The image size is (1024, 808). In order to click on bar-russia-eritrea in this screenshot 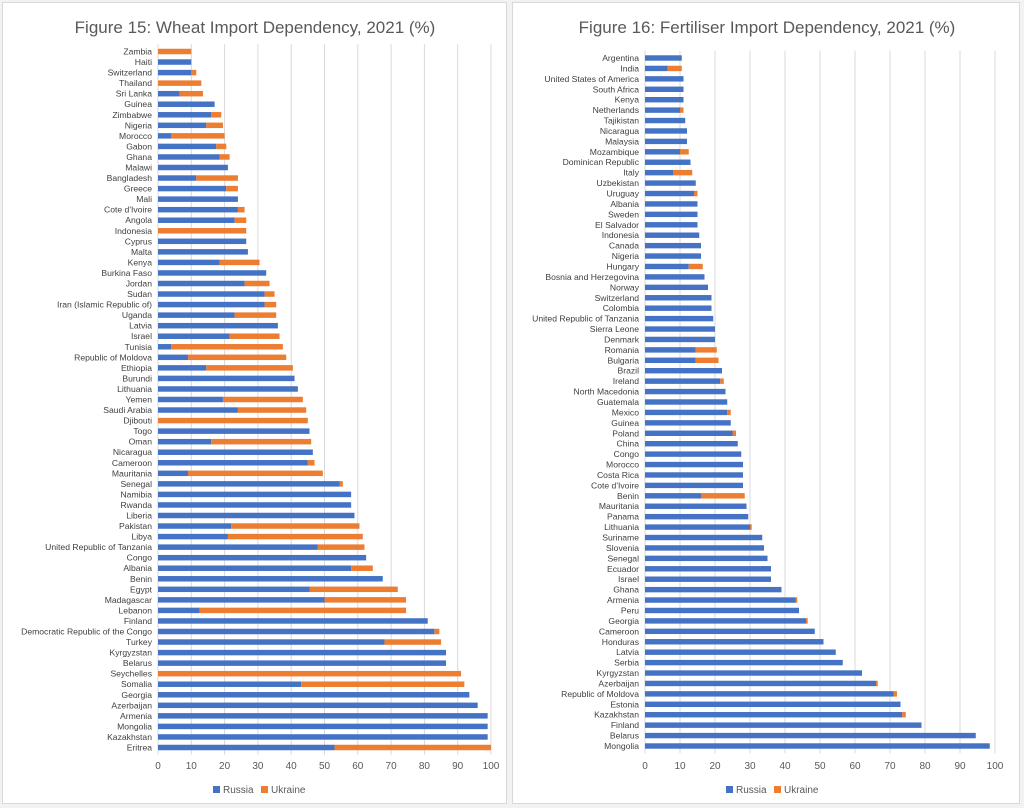, I will do `click(246, 747)`.